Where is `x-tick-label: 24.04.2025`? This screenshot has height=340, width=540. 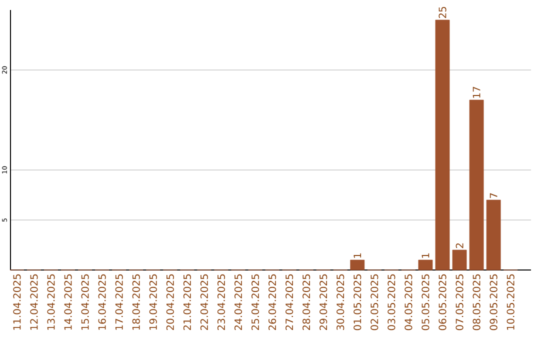 x-tick-label: 24.04.2025 is located at coordinates (238, 302).